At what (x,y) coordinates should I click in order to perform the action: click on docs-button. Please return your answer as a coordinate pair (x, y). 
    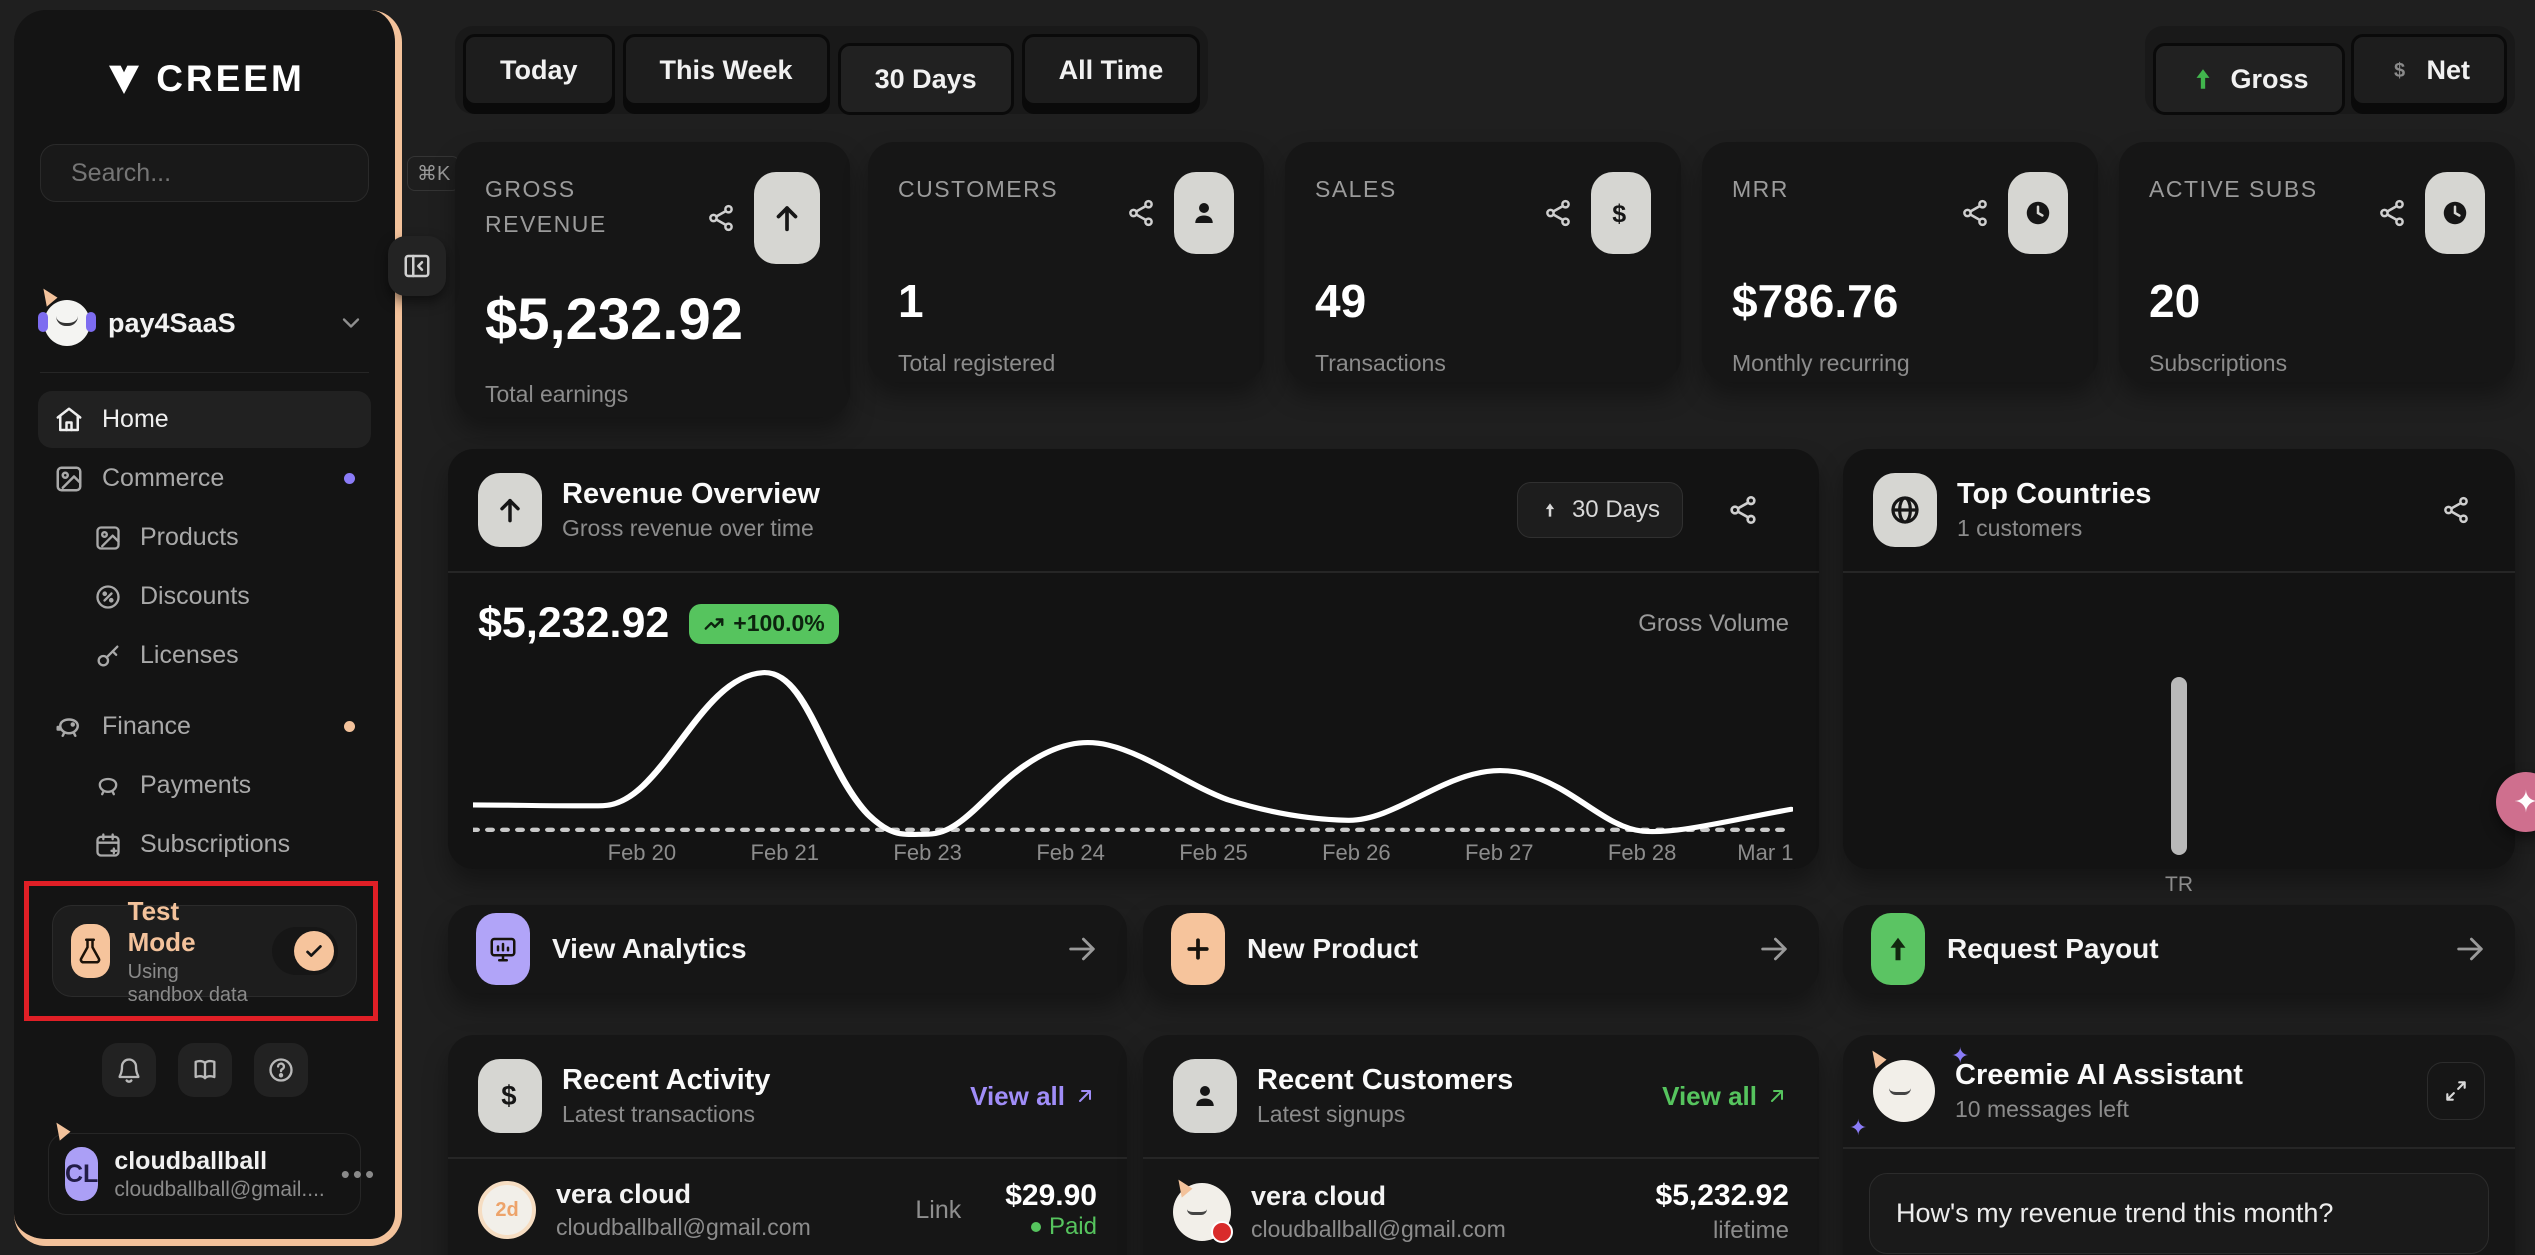
    Looking at the image, I should click on (204, 1070).